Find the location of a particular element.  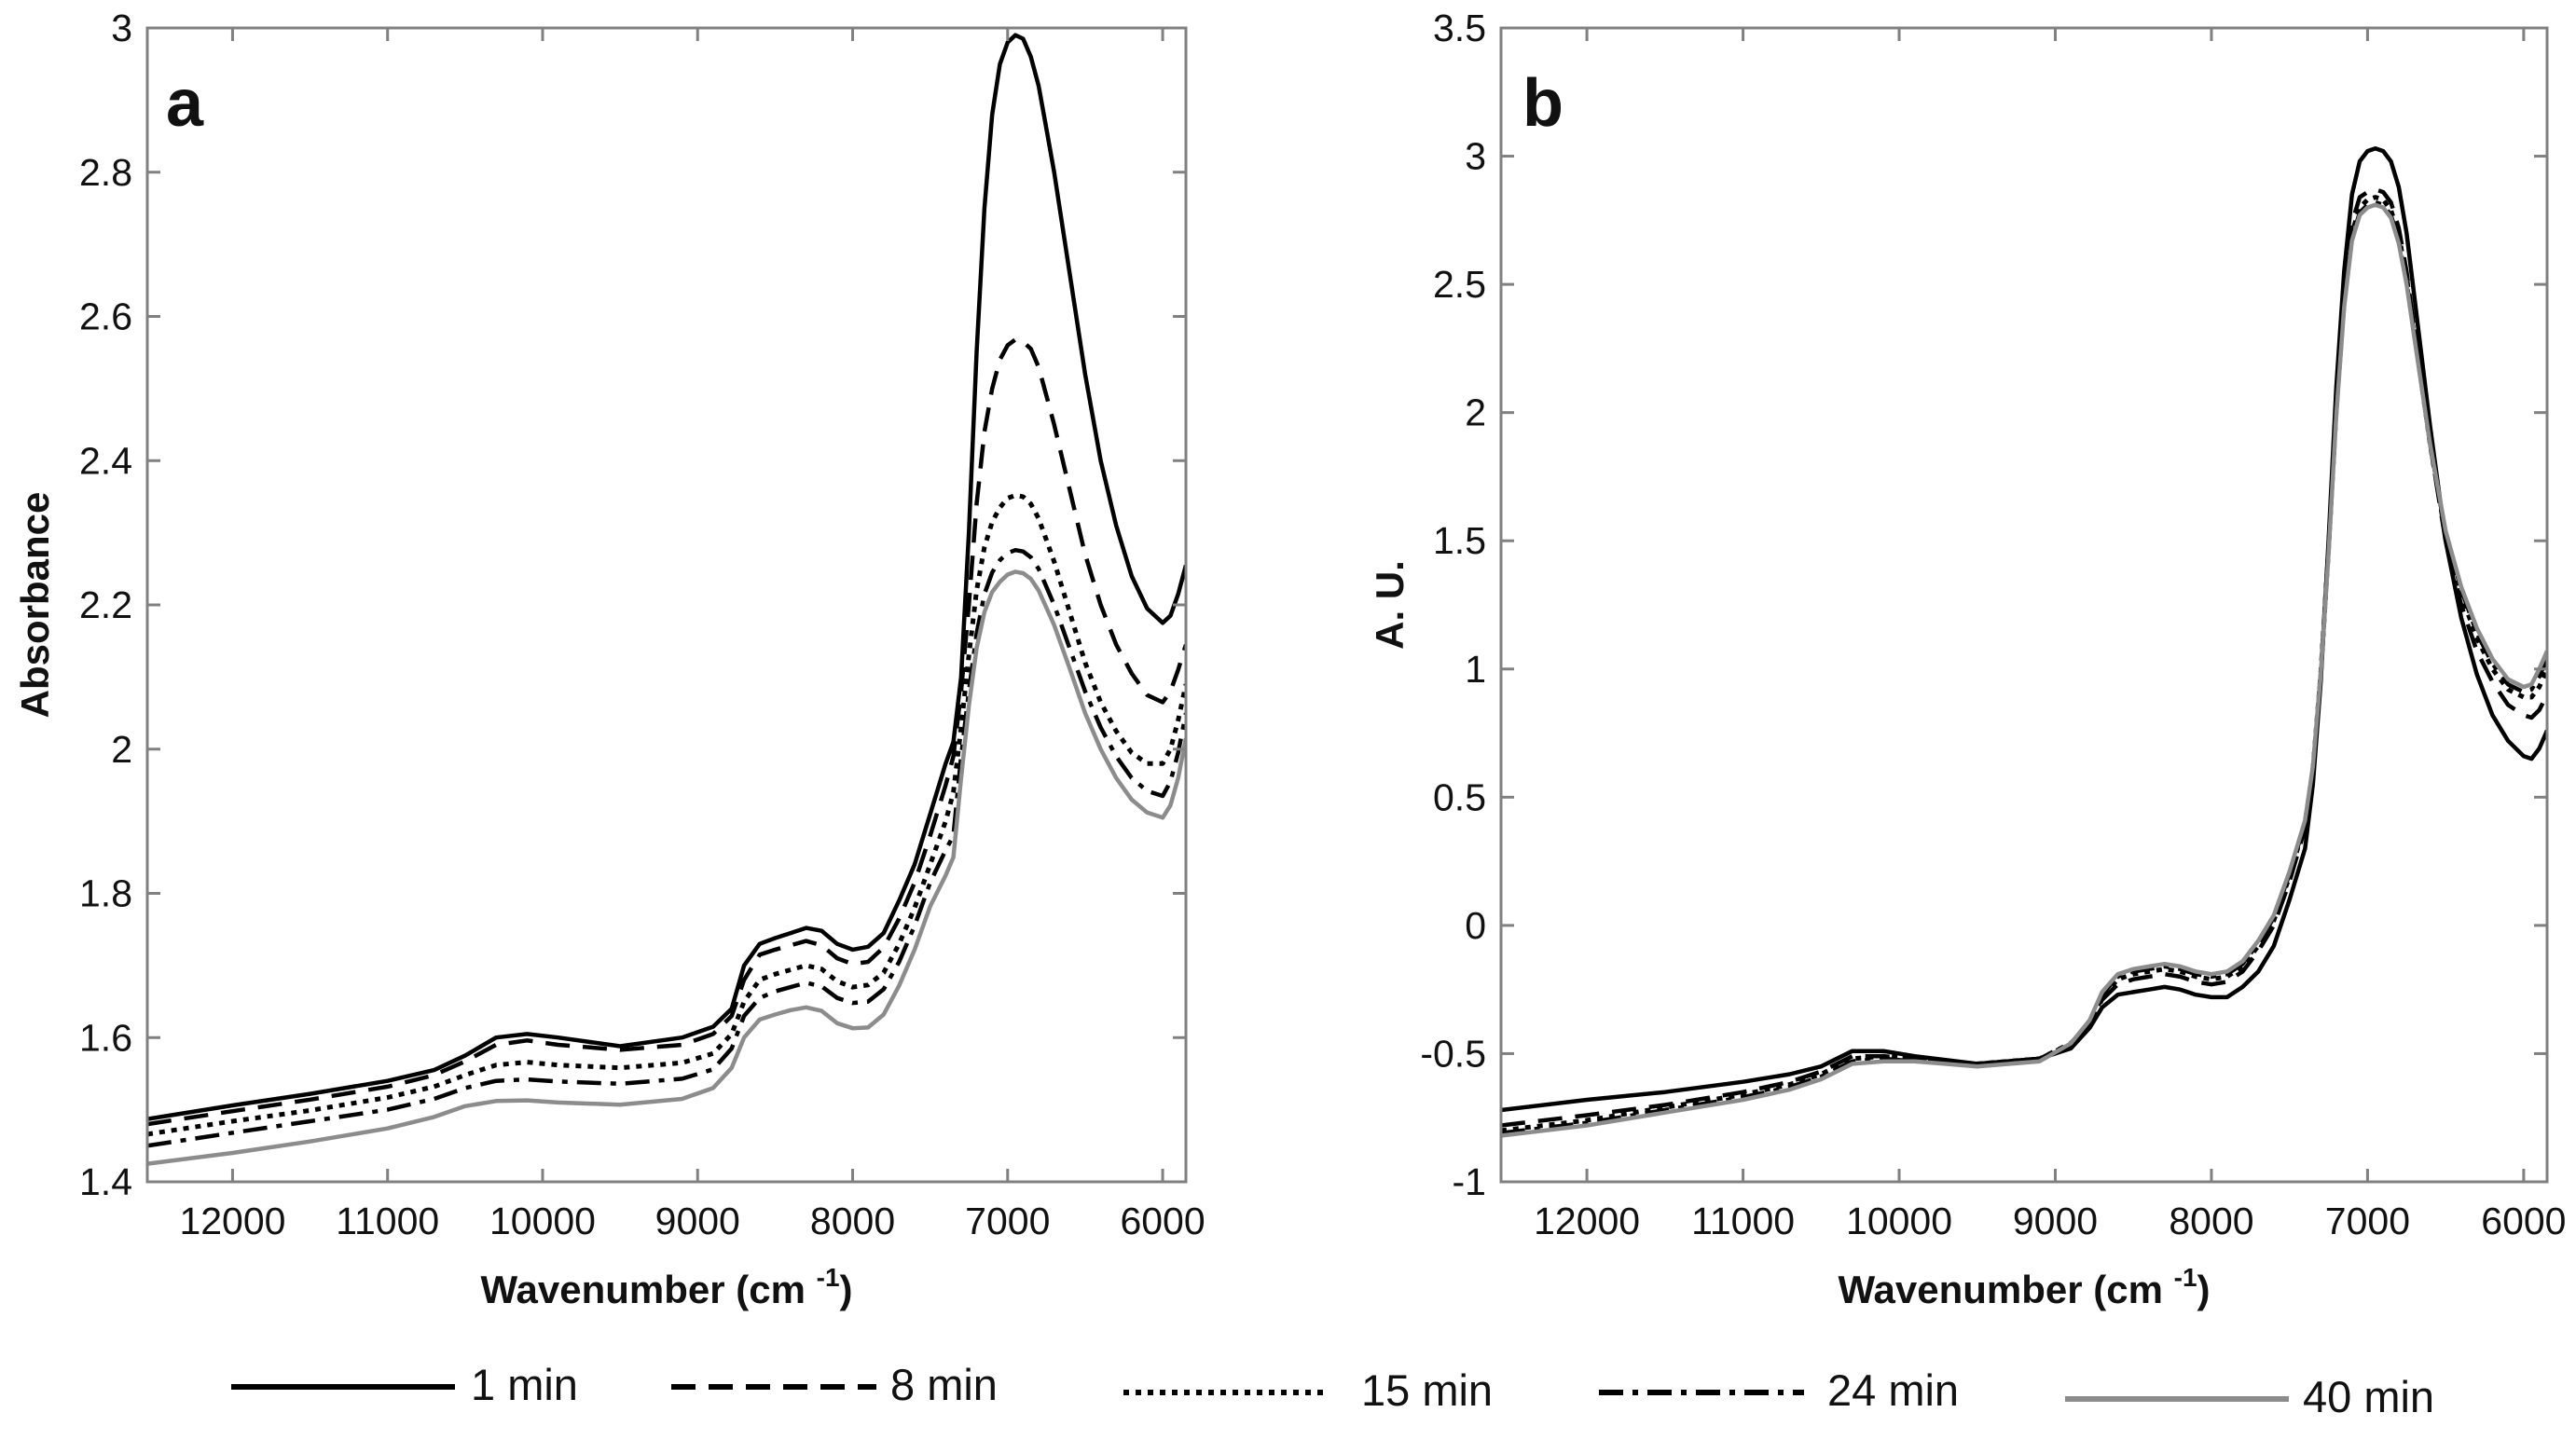

legend-label: 40 min is located at coordinates (2368, 1396).